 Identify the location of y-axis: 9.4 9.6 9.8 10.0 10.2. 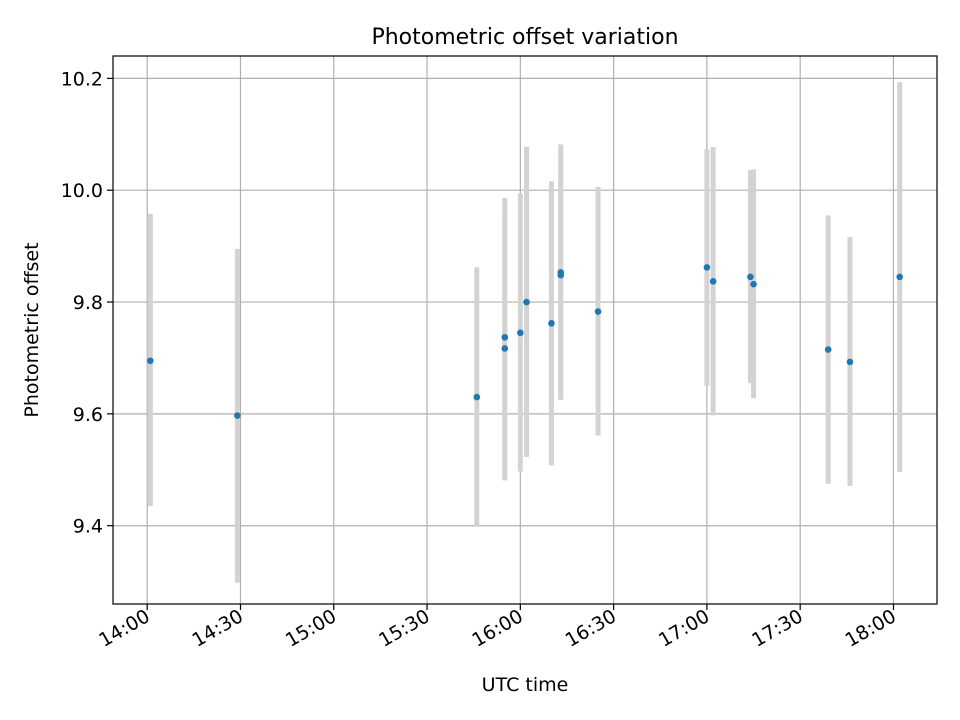
(87, 303).